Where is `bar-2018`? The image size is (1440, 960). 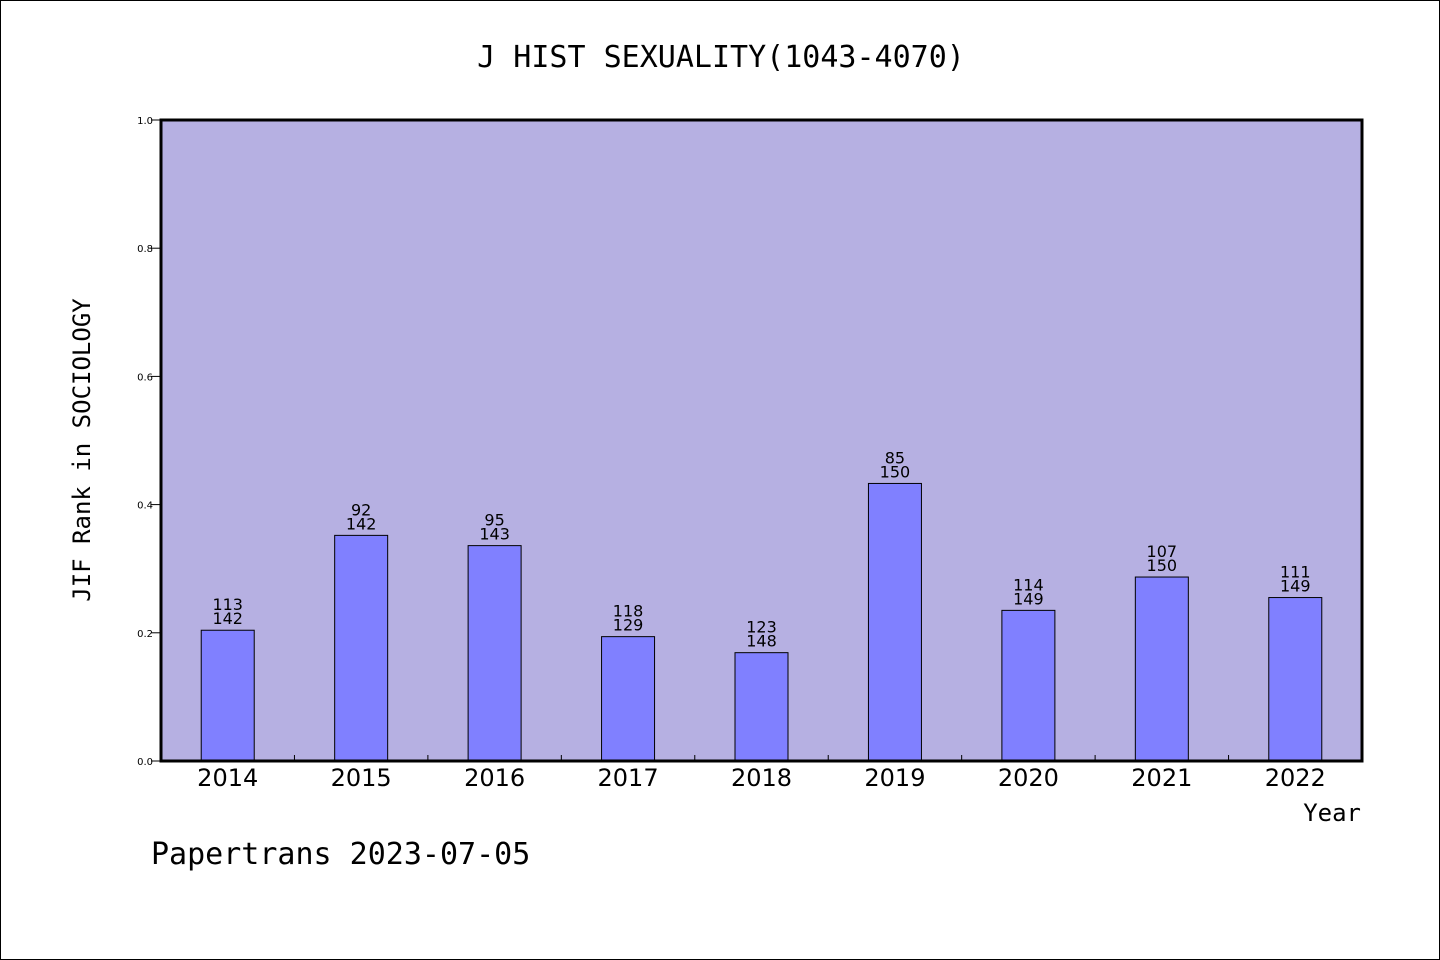 bar-2018 is located at coordinates (761, 707).